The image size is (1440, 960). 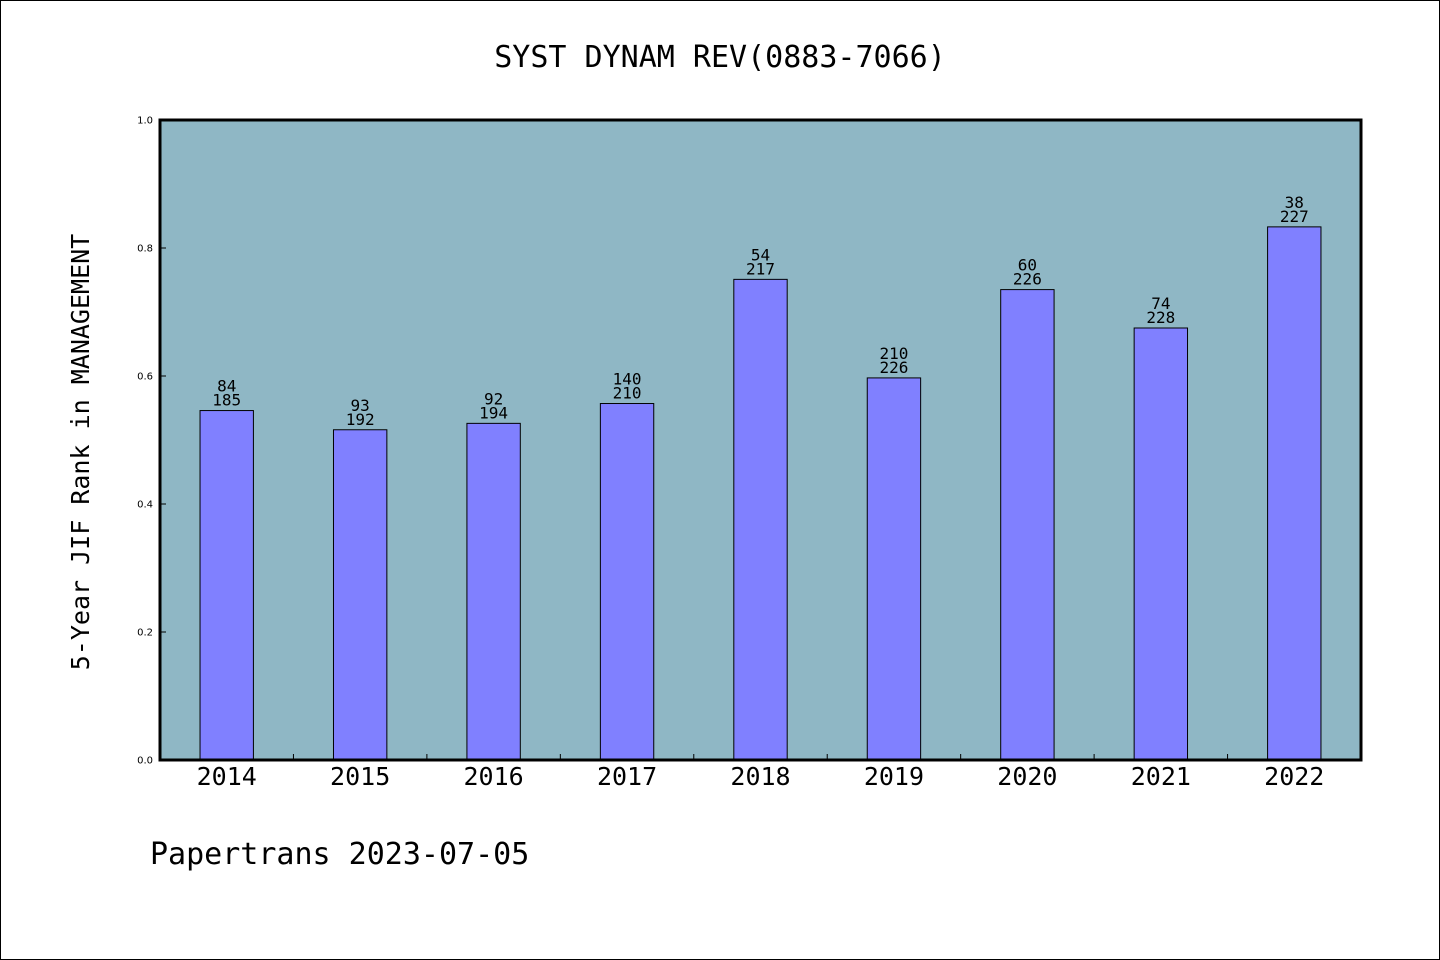 I want to click on bar-2022, so click(x=1294, y=493).